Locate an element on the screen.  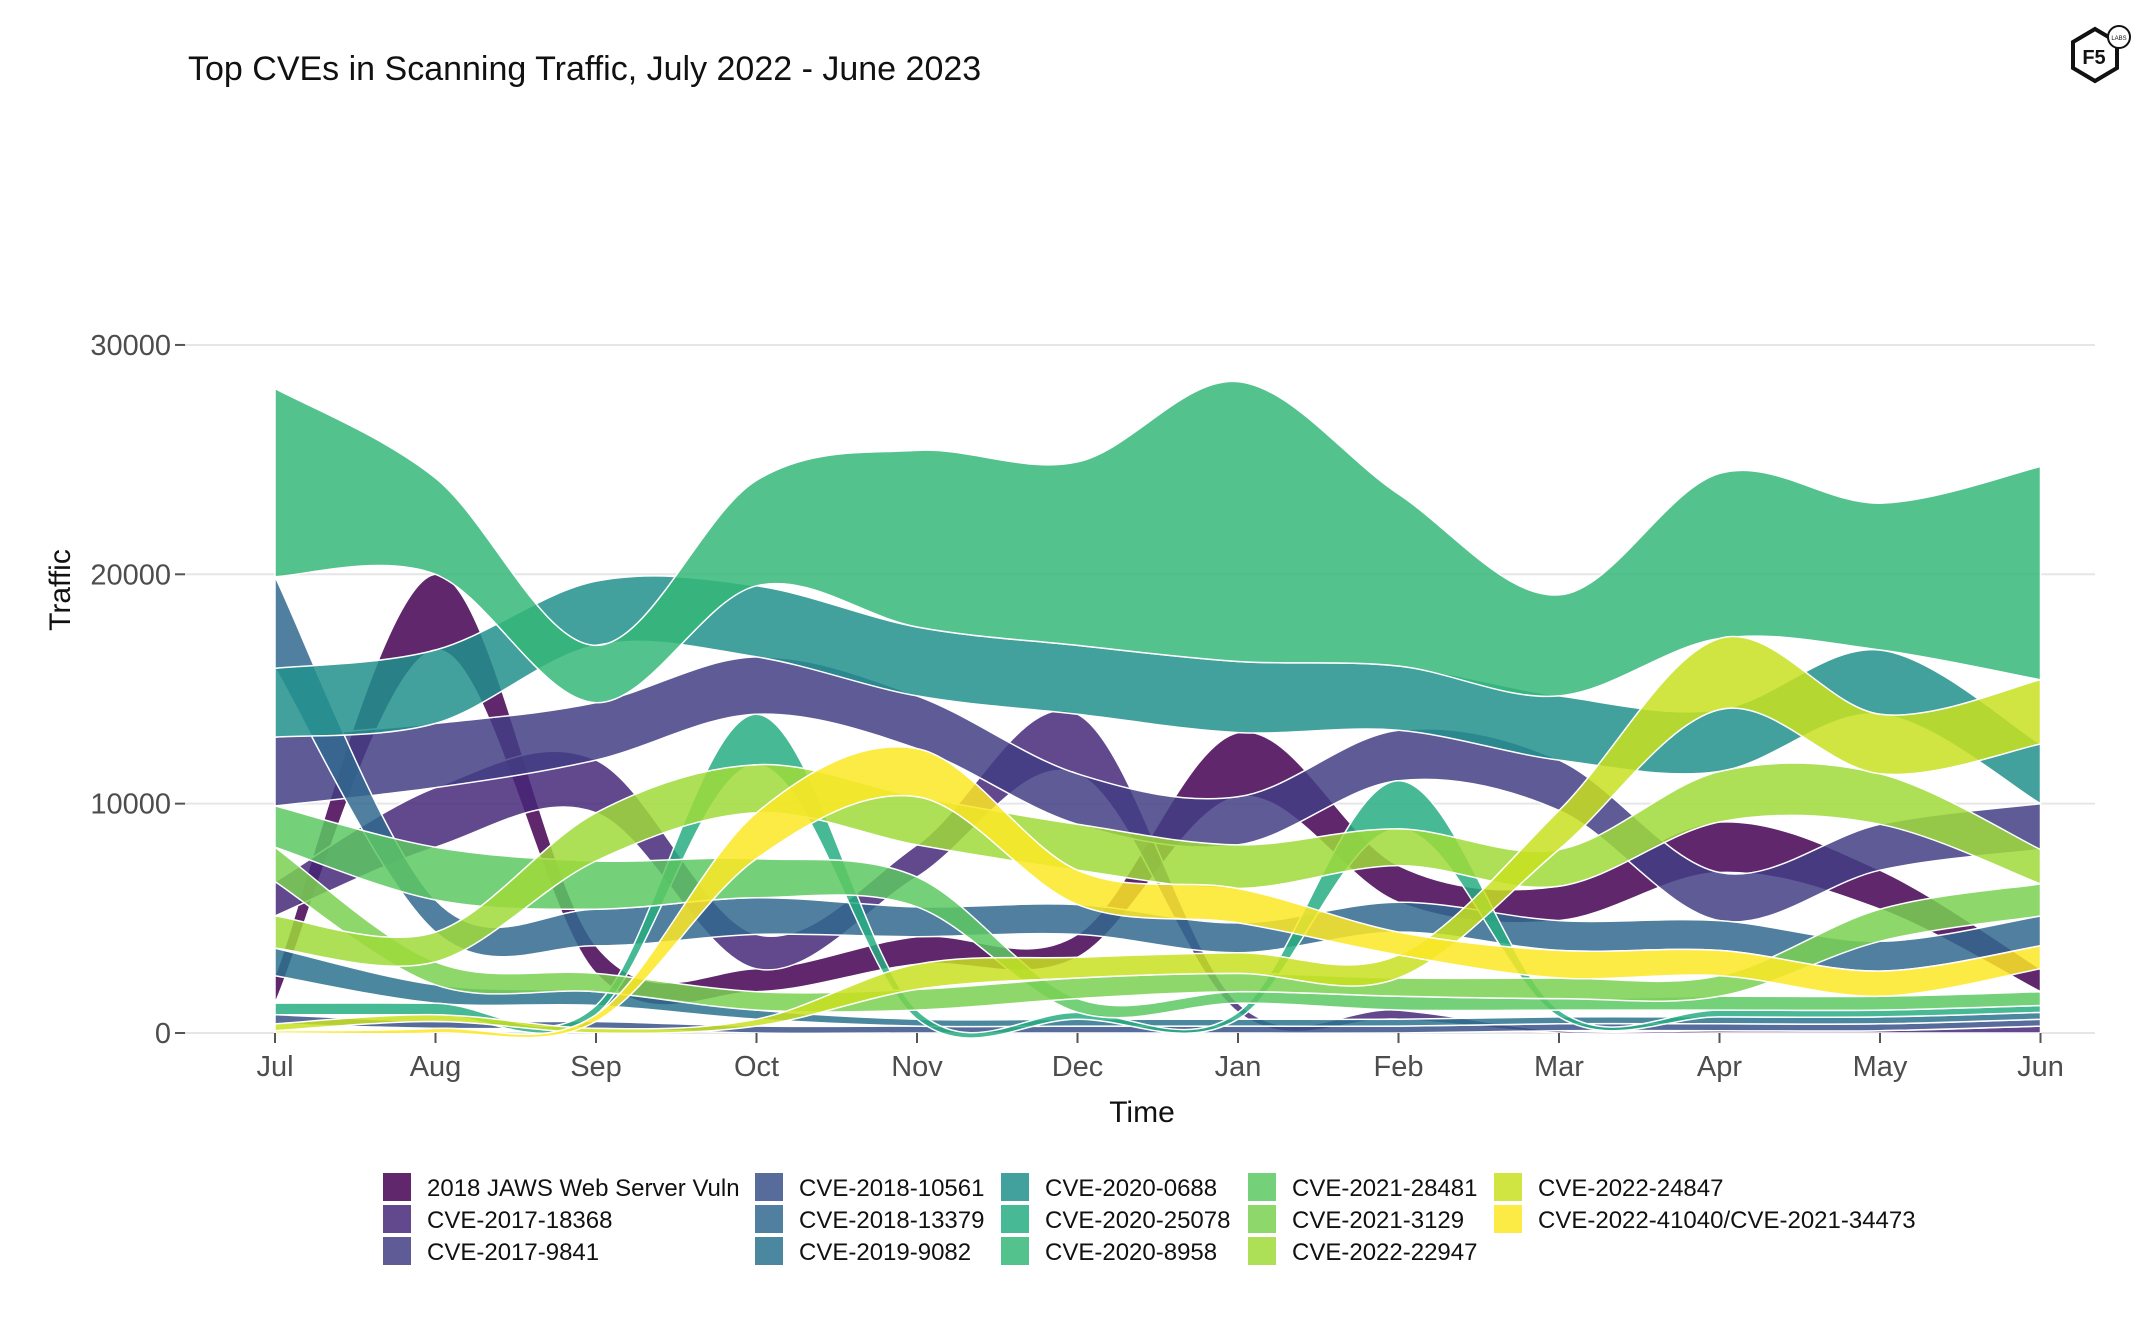
legend-item: CVE-2022-24847 is located at coordinates (1608, 1187).